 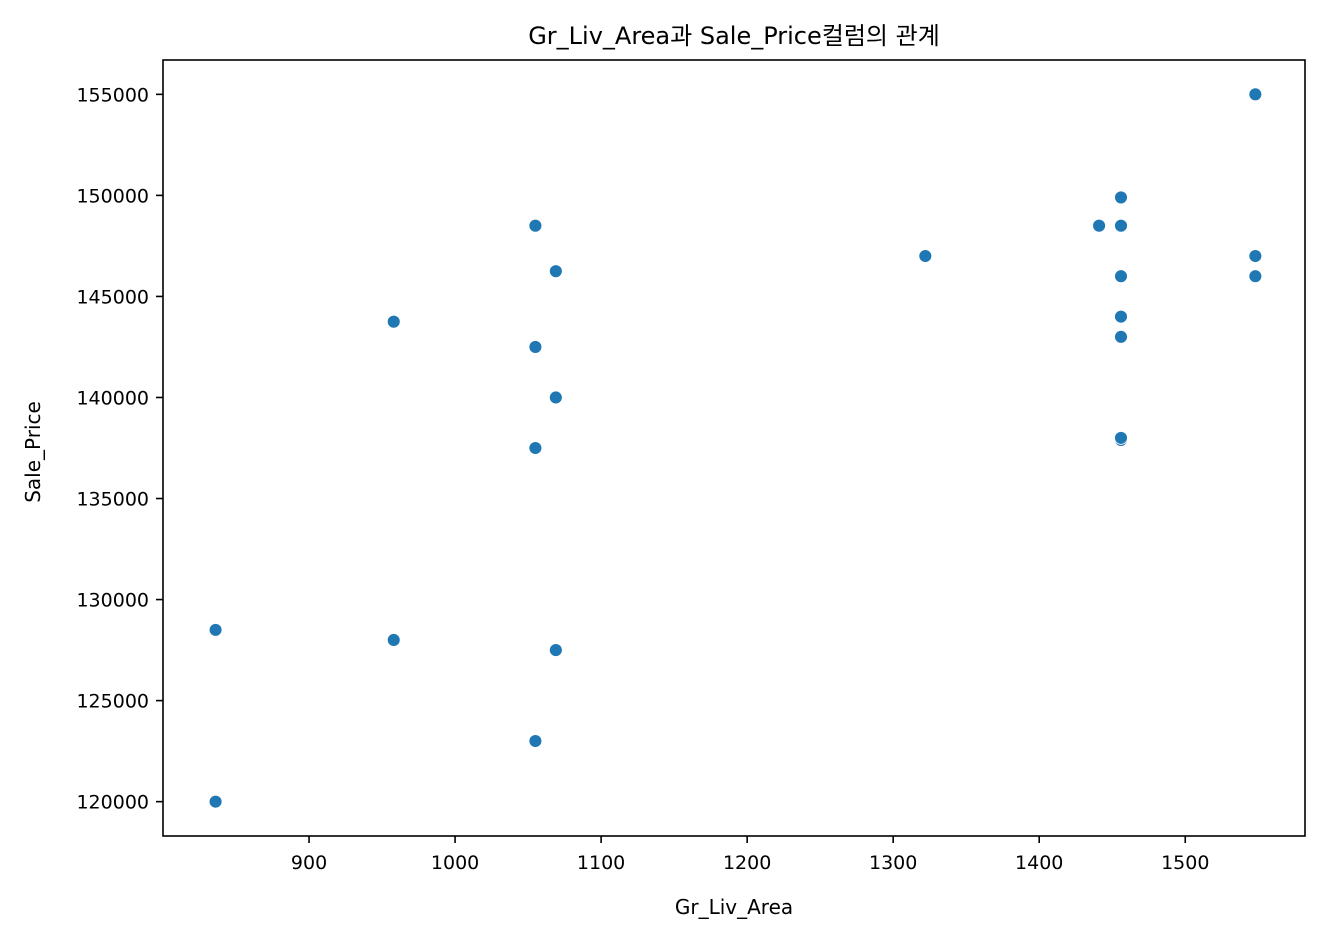 I want to click on y-tick-label: 155000, so click(x=112, y=95).